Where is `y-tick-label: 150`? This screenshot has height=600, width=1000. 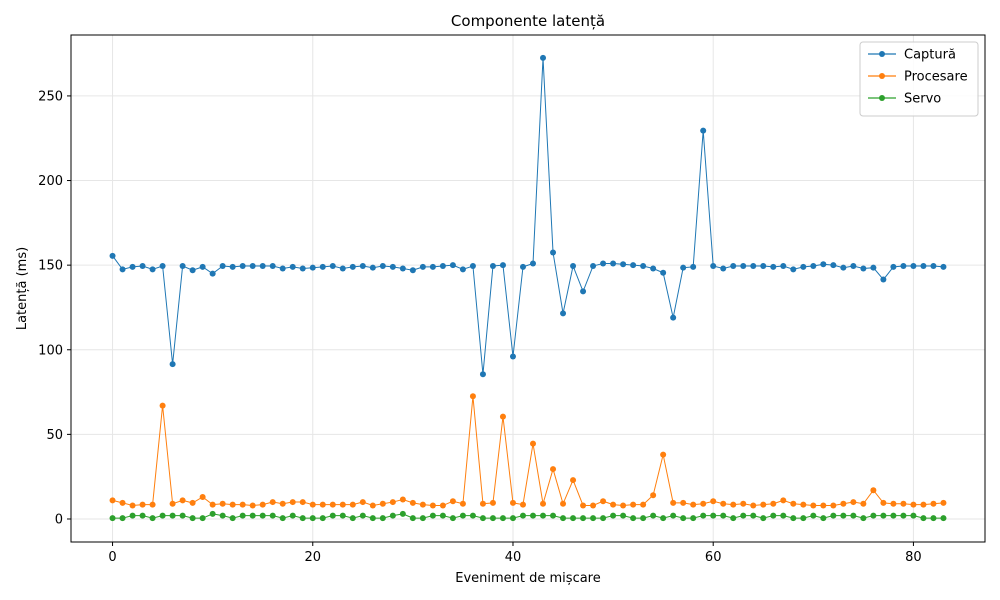 y-tick-label: 150 is located at coordinates (50, 266).